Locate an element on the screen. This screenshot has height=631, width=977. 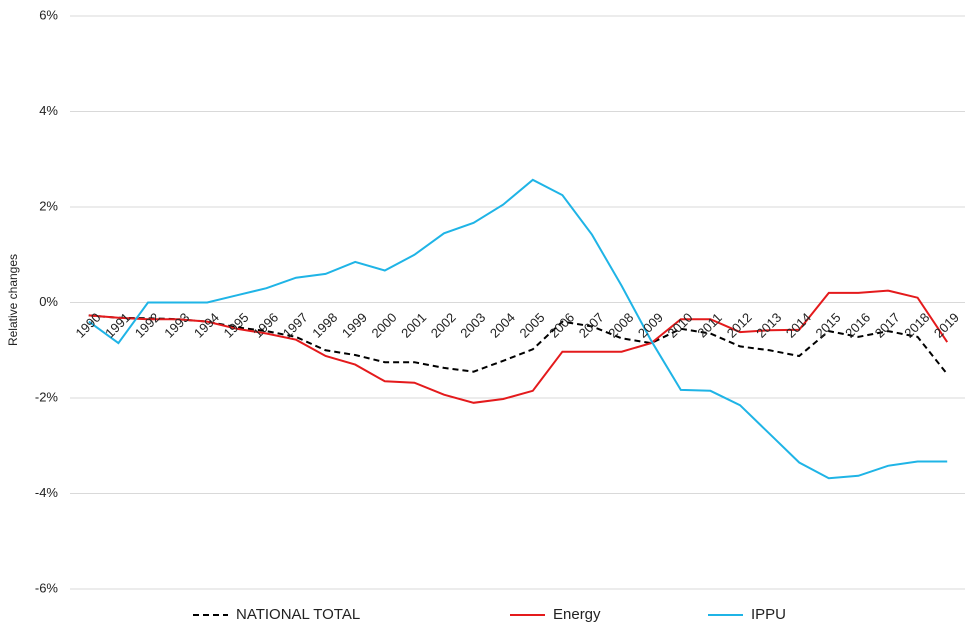
x-tick-label: 1997 is located at coordinates (295, 325).